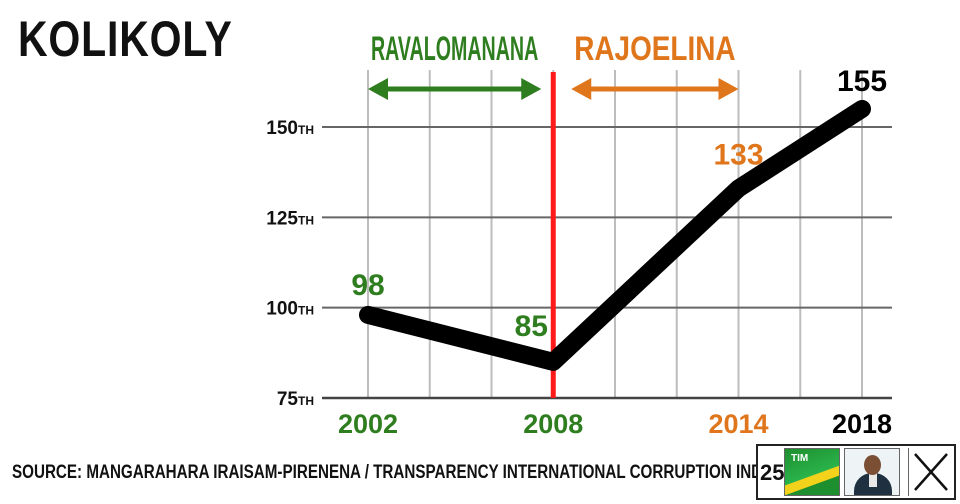  What do you see at coordinates (454, 49) in the screenshot?
I see `period-label: RAVALOMANANA` at bounding box center [454, 49].